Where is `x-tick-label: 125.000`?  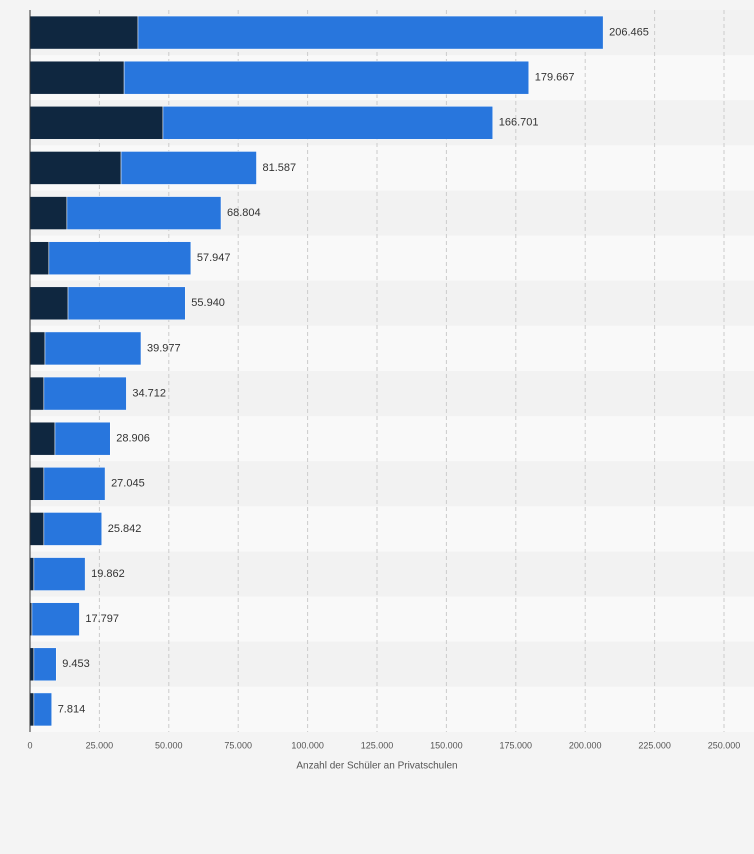
x-tick-label: 125.000 is located at coordinates (377, 745).